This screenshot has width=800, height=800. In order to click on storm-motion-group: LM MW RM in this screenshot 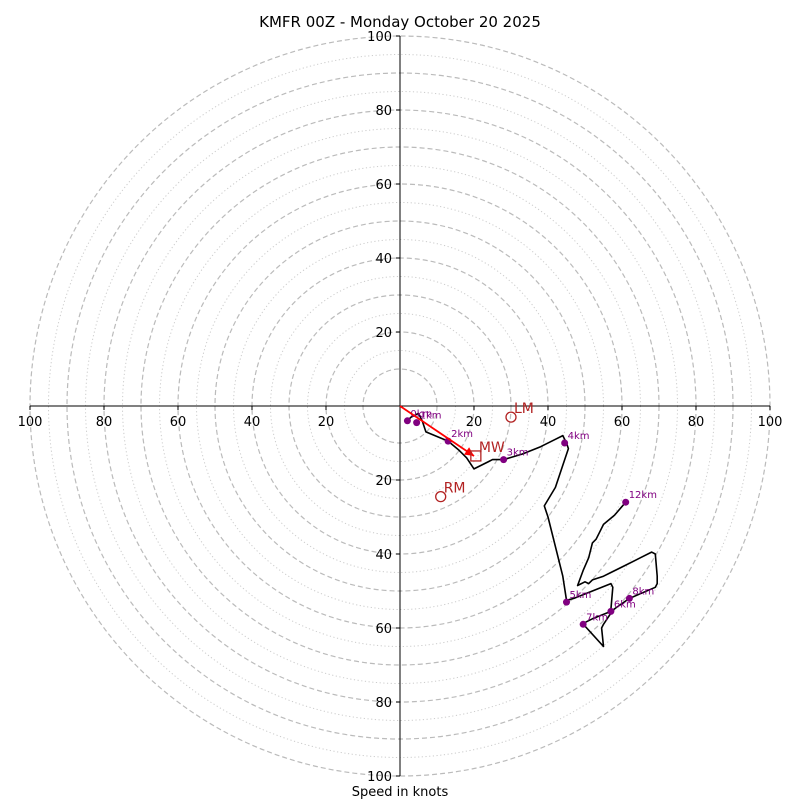, I will do `click(466, 452)`.